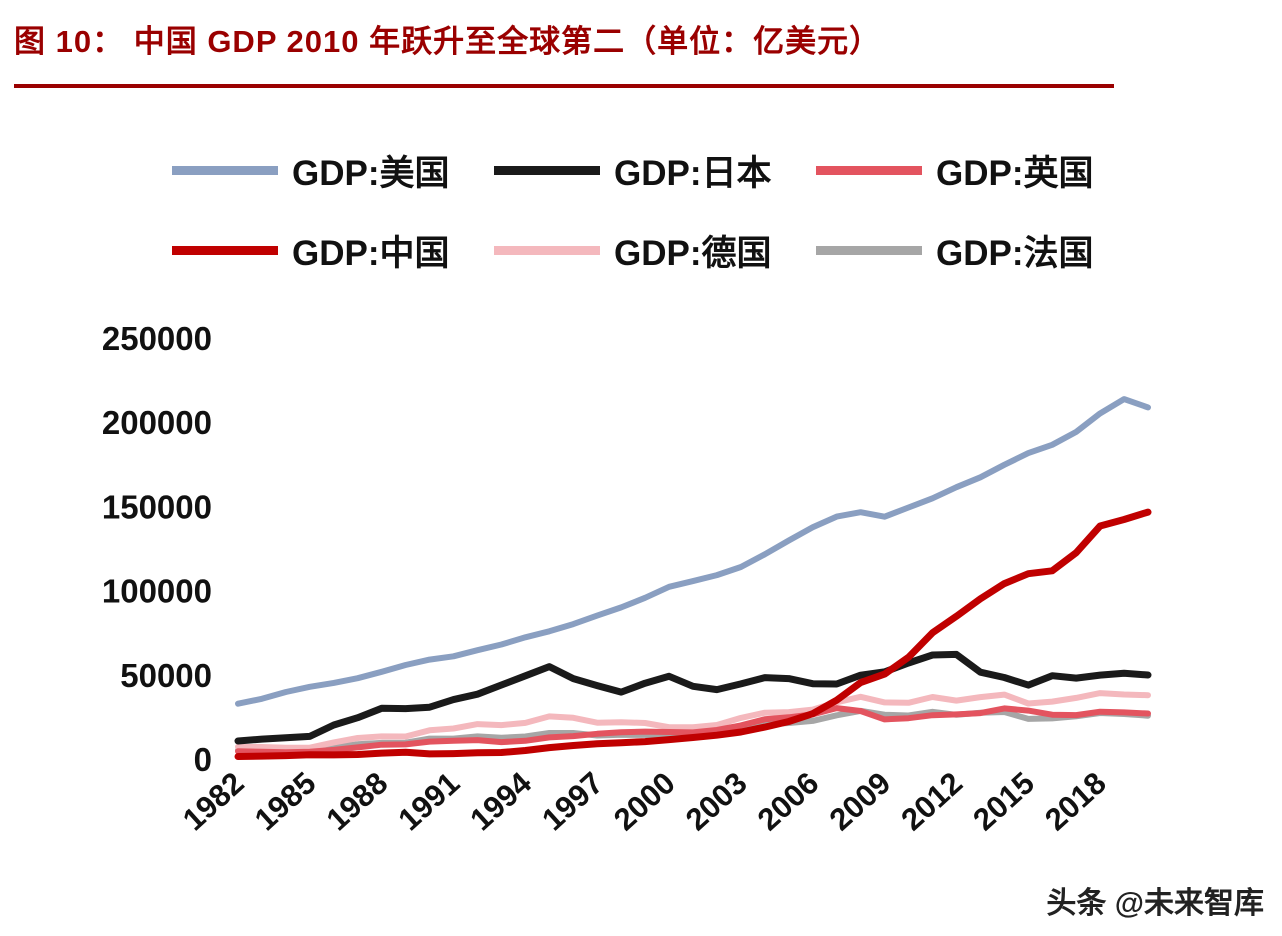  Describe the element at coordinates (157, 422) in the screenshot. I see `y-axis-tick-label: 200000` at that location.